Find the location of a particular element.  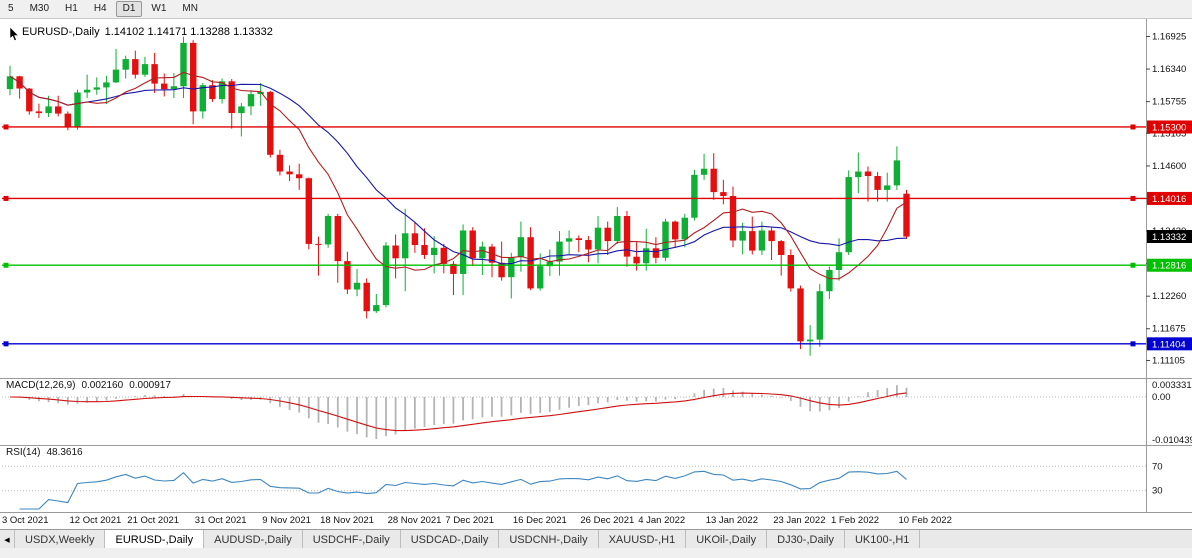

svg-text: -0.010439 is located at coordinates (1172, 440).